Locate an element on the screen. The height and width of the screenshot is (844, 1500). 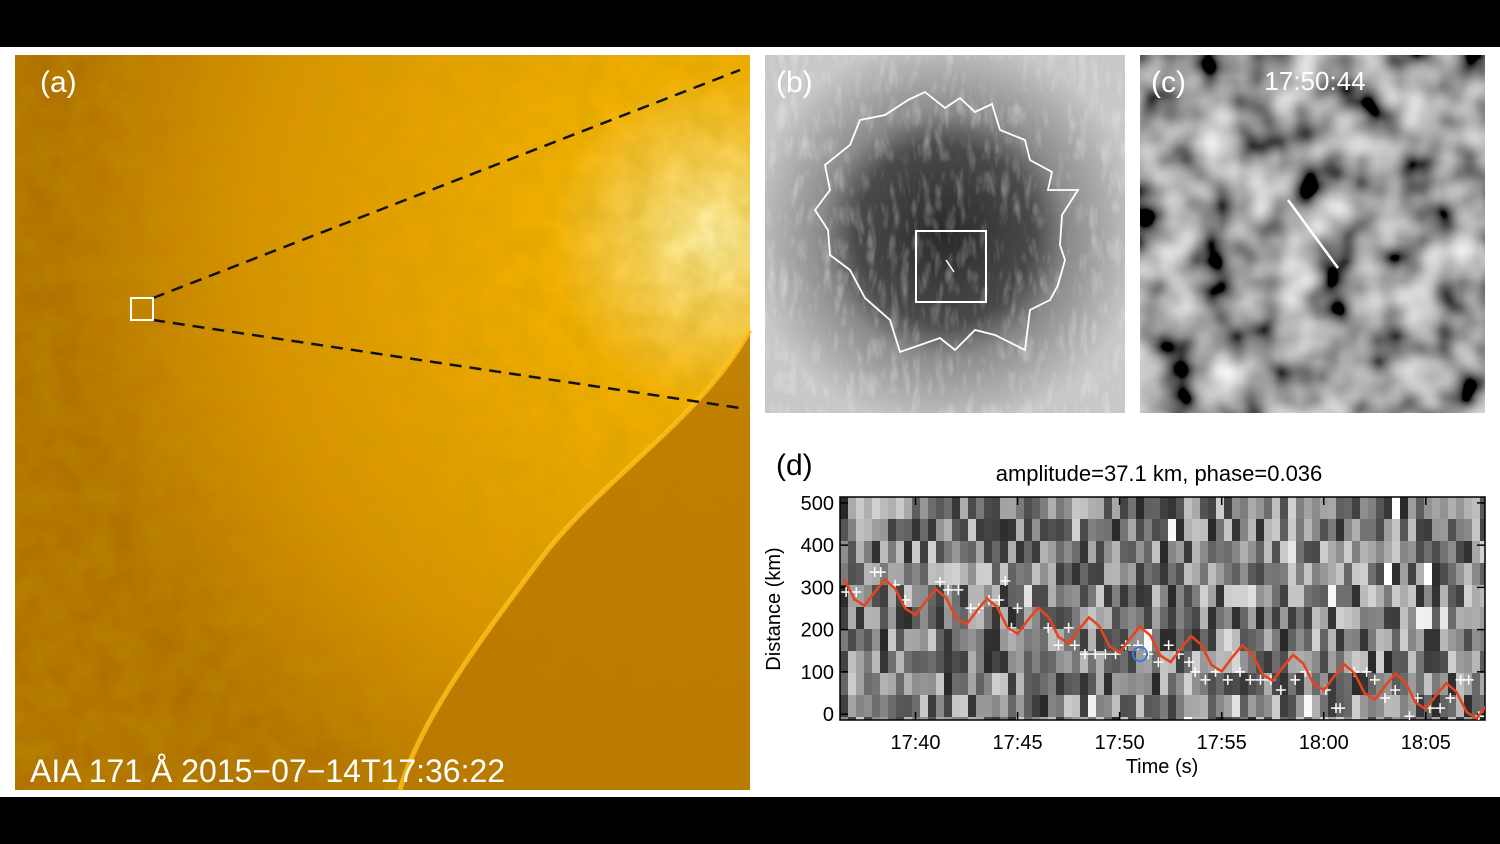
x-tick-label: 17:50 is located at coordinates (1120, 743).